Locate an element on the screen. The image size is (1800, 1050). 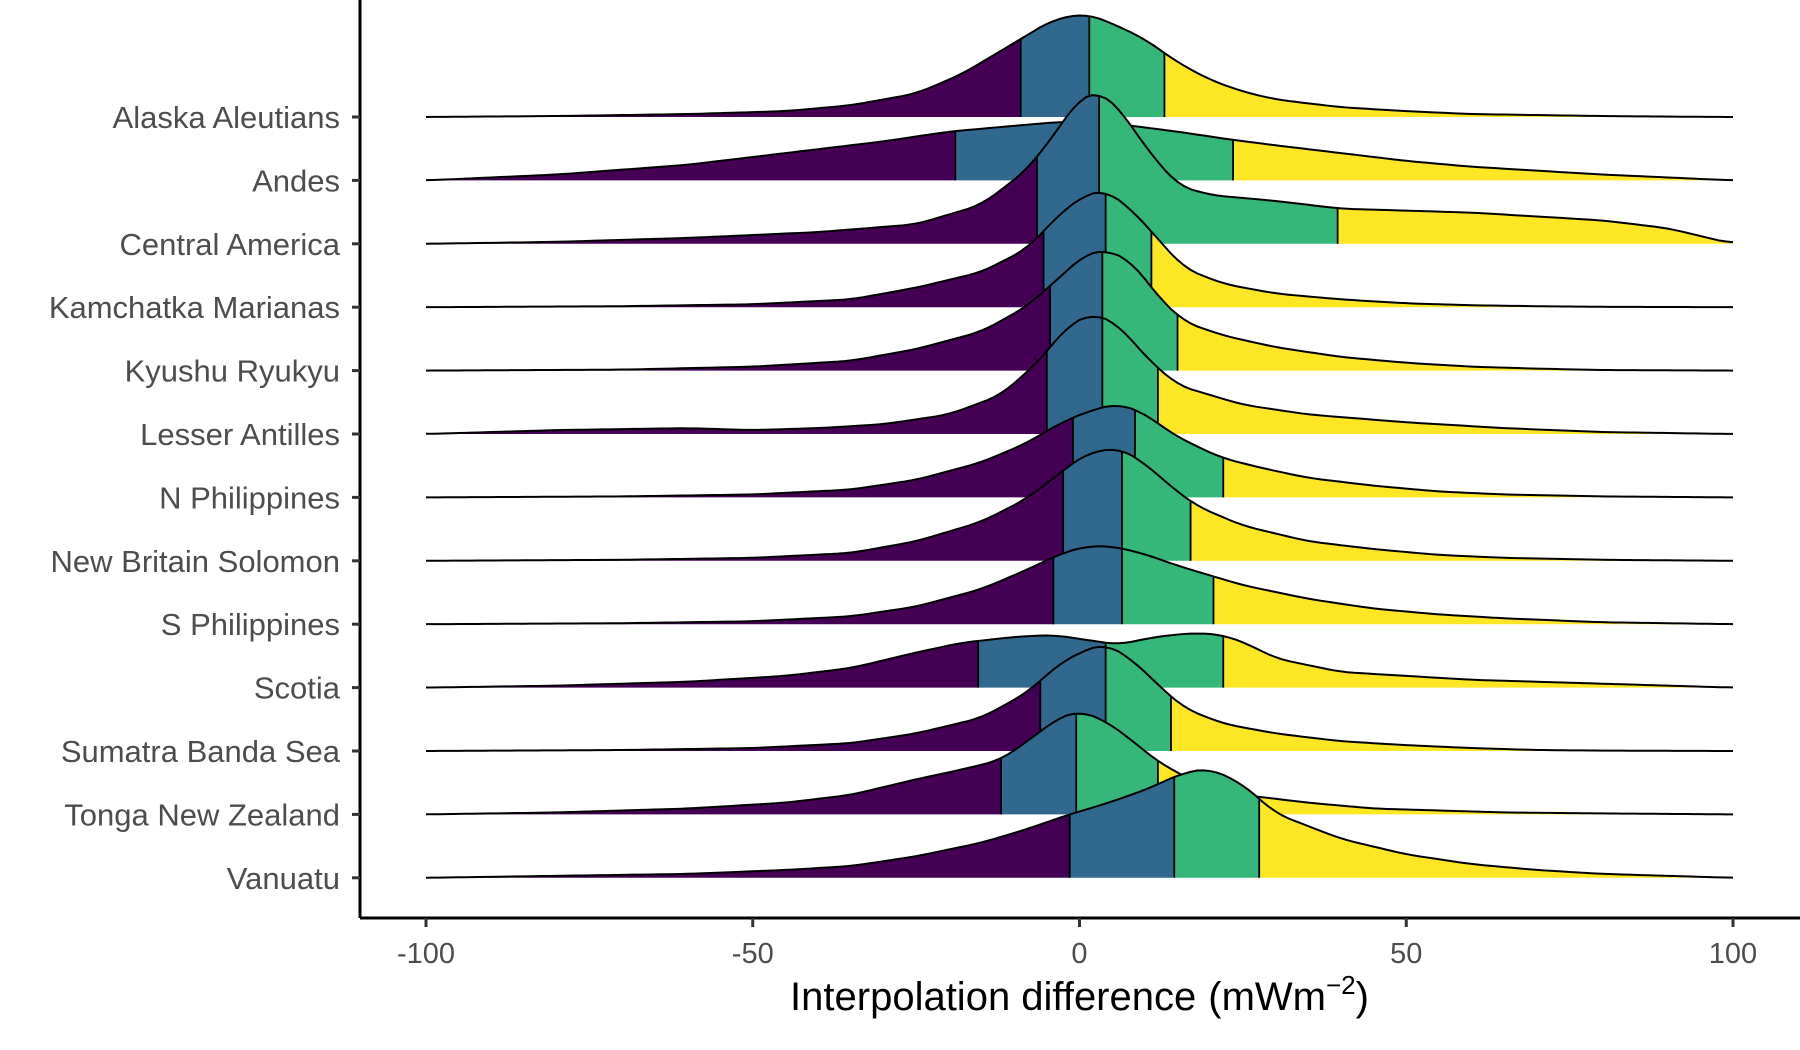
ridge-new-britain-solomon is located at coordinates (1079, 505).